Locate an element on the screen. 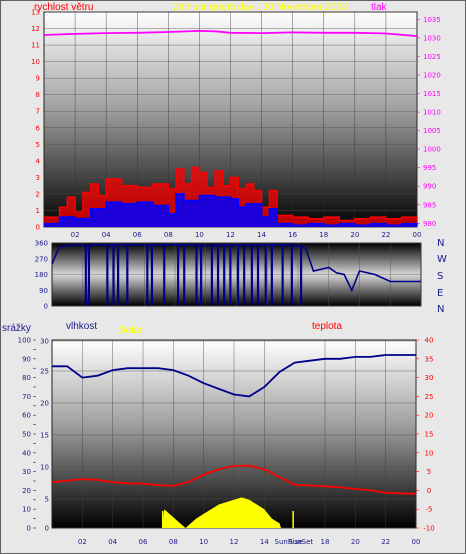 The height and width of the screenshot is (554, 466). temperature-tick: 10 is located at coordinates (429, 453).